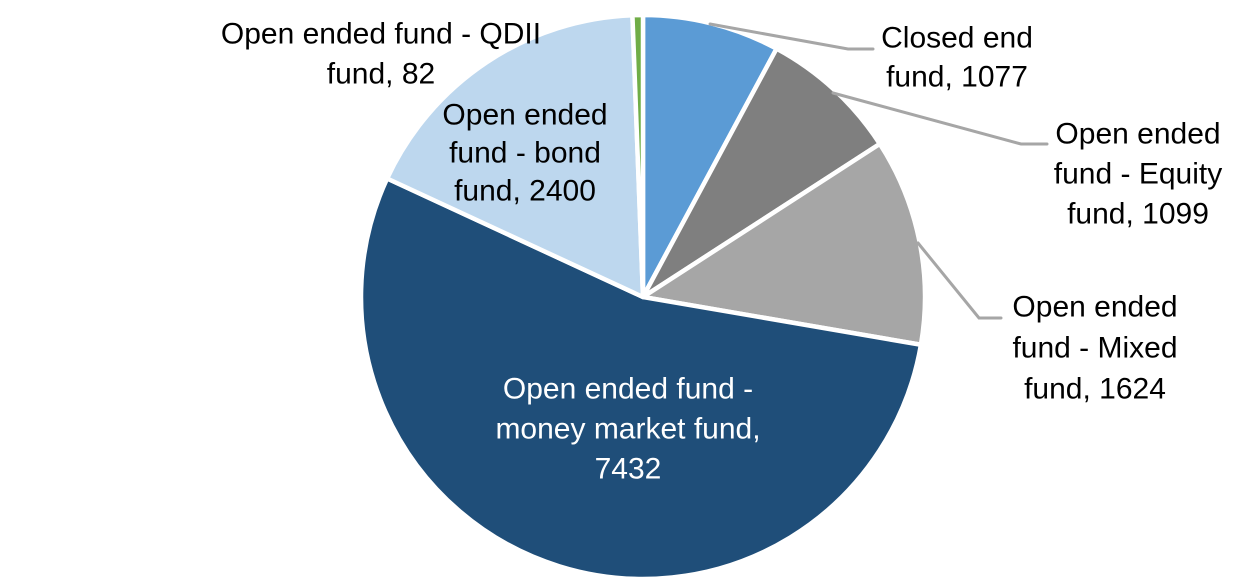 This screenshot has height=584, width=1250. Describe the element at coordinates (957, 58) in the screenshot. I see `slice-label: Closed end fund, 1077` at that location.